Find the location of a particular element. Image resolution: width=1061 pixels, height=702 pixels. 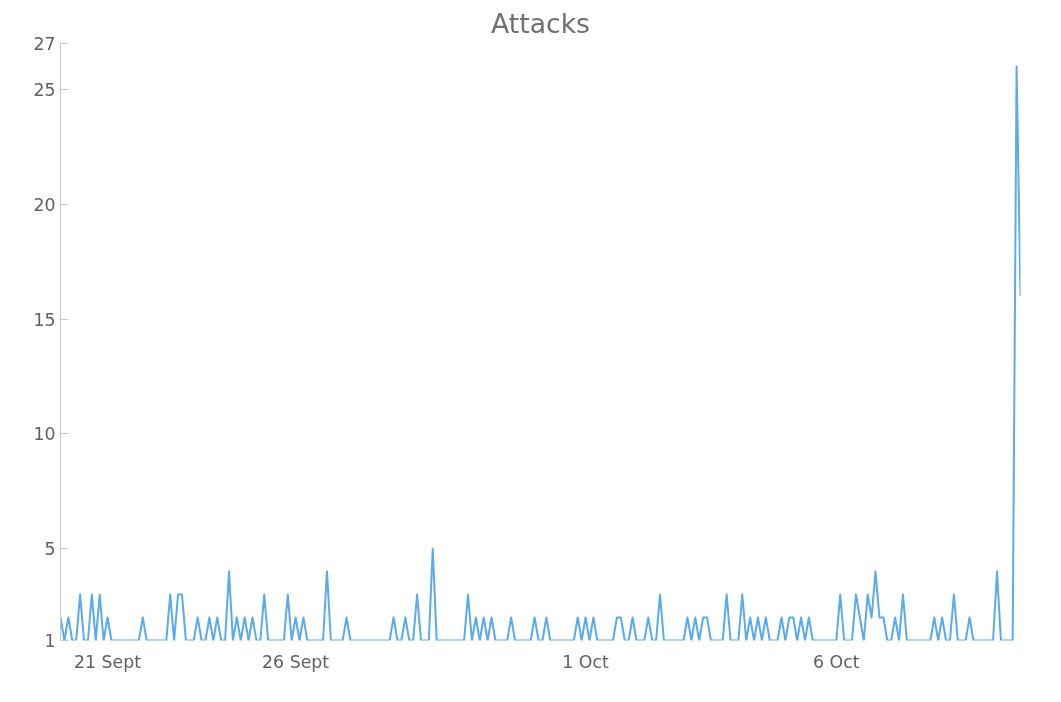

y-tick-label: 27 is located at coordinates (44, 44).